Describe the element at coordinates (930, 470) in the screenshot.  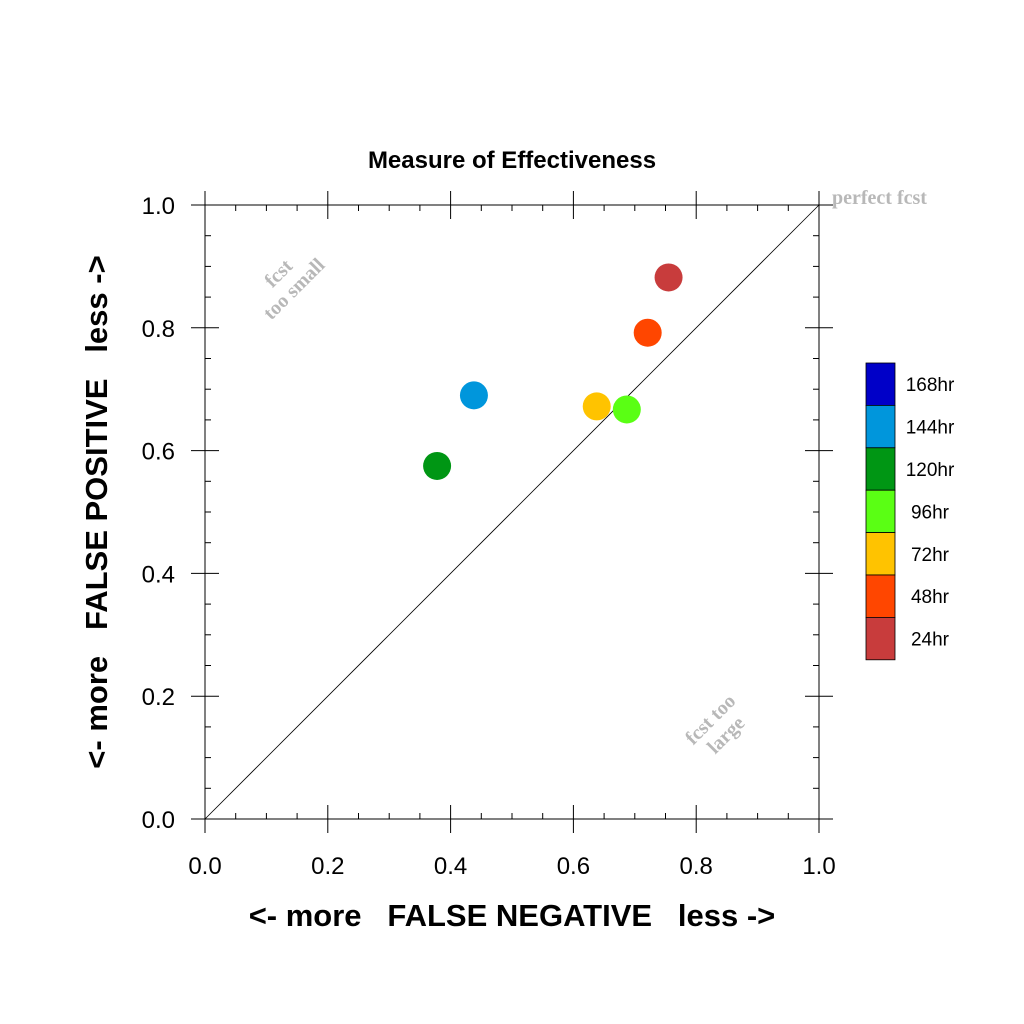
I see `legend-label-120hr: 120hr` at that location.